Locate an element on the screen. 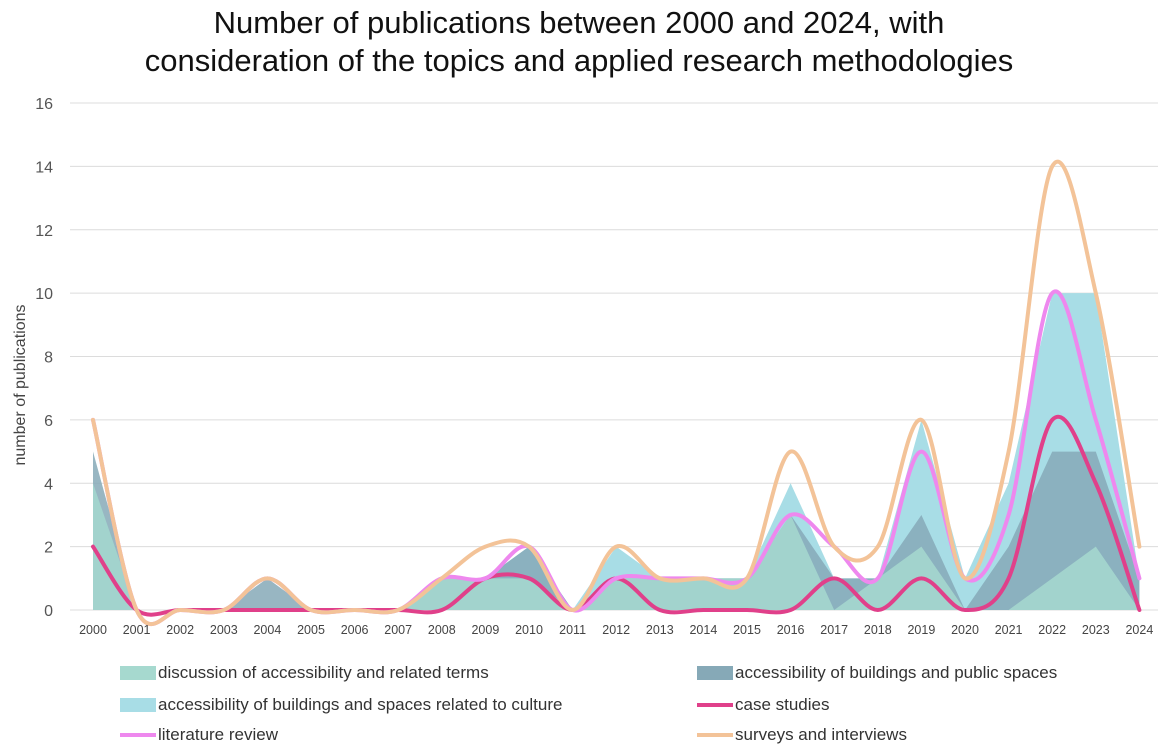  x-tick-label: 2013 is located at coordinates (660, 630).